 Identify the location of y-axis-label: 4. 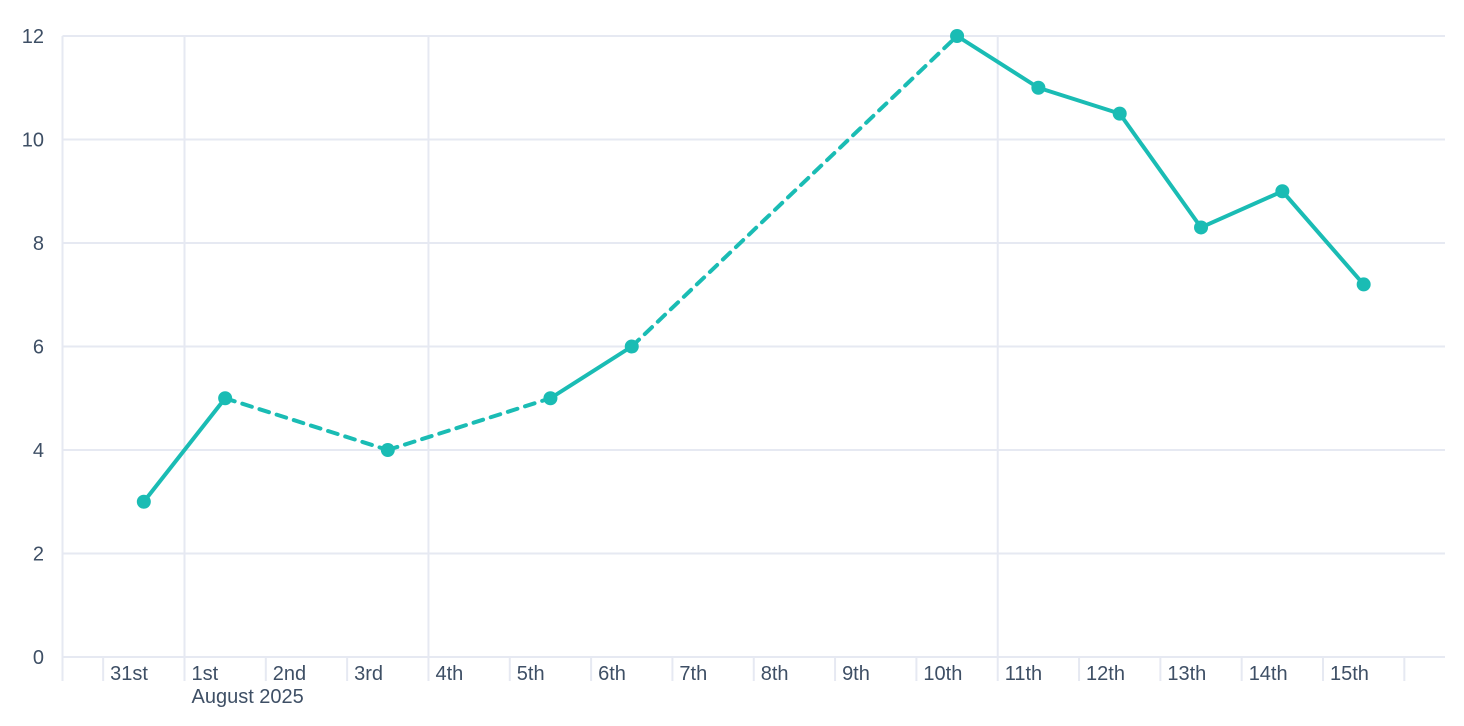
(38, 451).